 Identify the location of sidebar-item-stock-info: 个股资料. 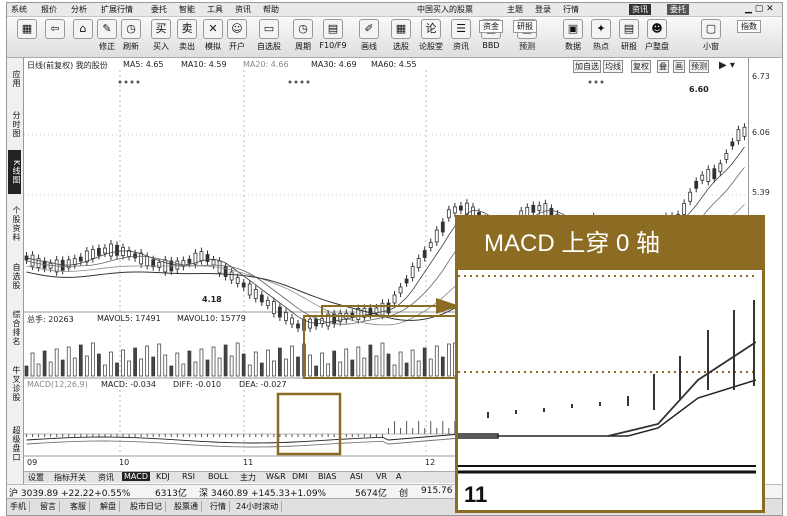
(16, 224).